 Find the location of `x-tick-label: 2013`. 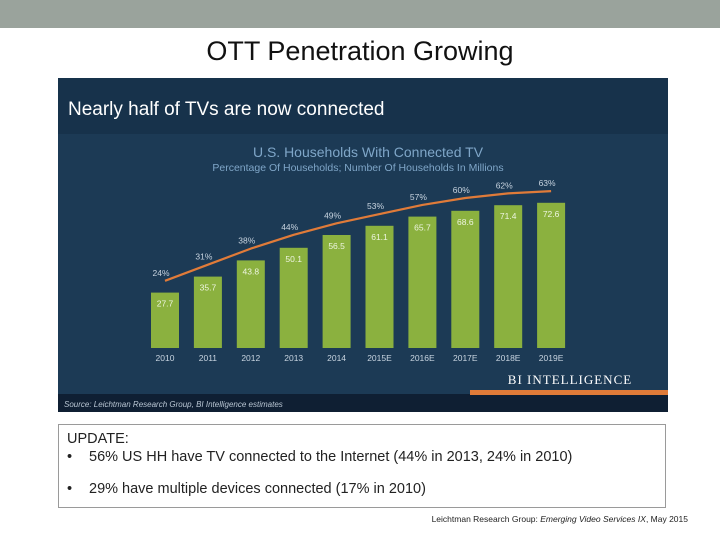

x-tick-label: 2013 is located at coordinates (293, 358).